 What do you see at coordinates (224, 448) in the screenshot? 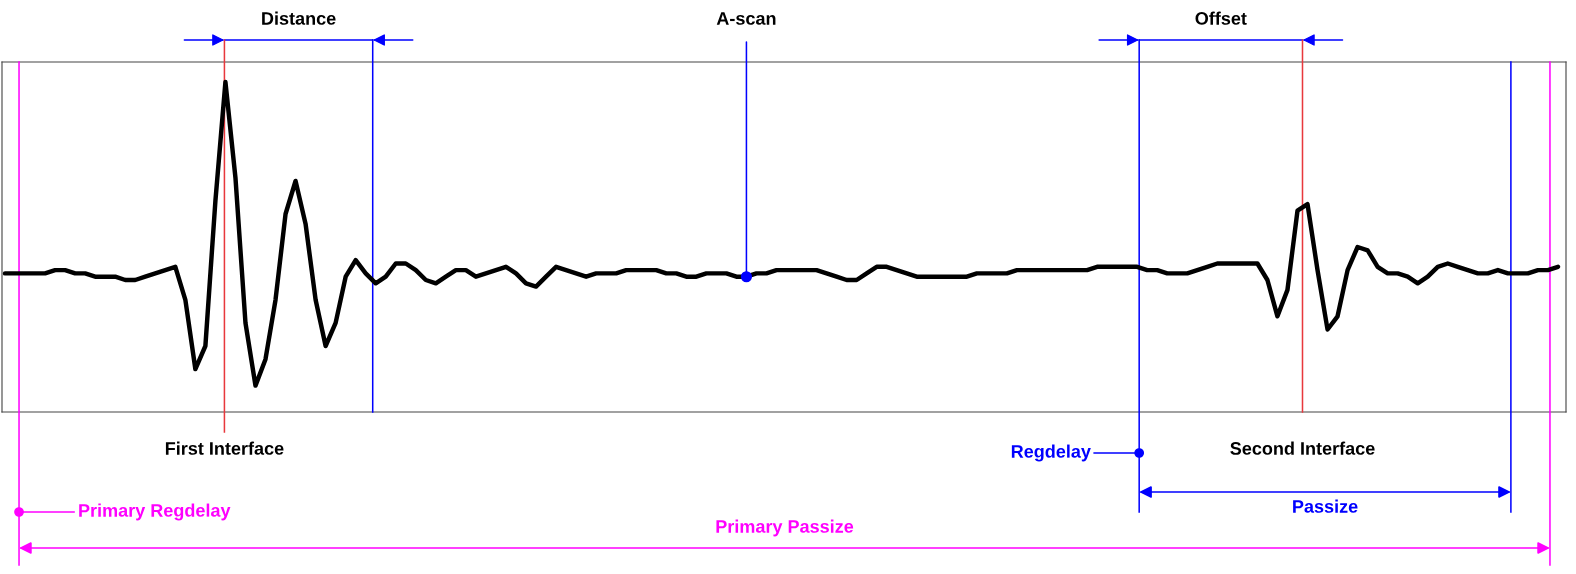
I see `text: First Interface` at bounding box center [224, 448].